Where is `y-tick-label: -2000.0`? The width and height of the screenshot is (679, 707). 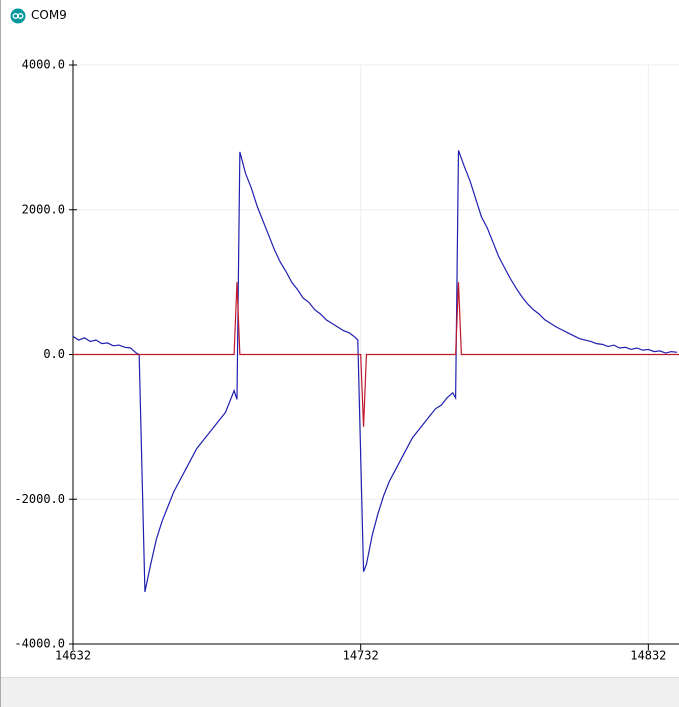
y-tick-label: -2000.0 is located at coordinates (39, 499).